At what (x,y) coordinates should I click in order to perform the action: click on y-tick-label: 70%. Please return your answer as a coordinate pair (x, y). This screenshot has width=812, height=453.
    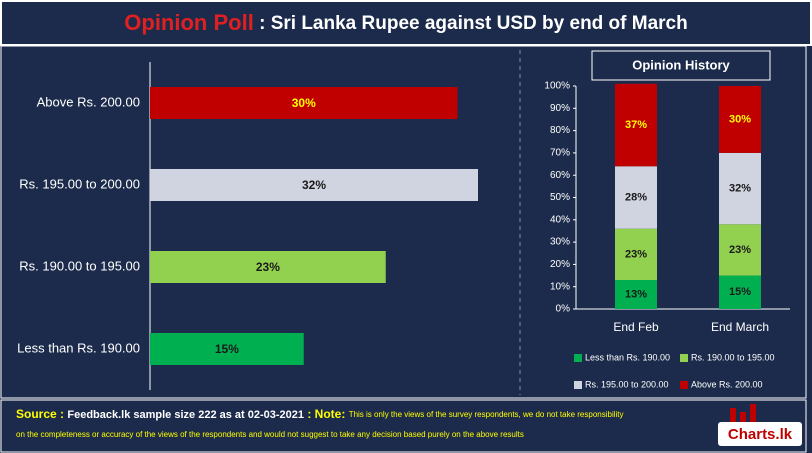
    Looking at the image, I should click on (560, 153).